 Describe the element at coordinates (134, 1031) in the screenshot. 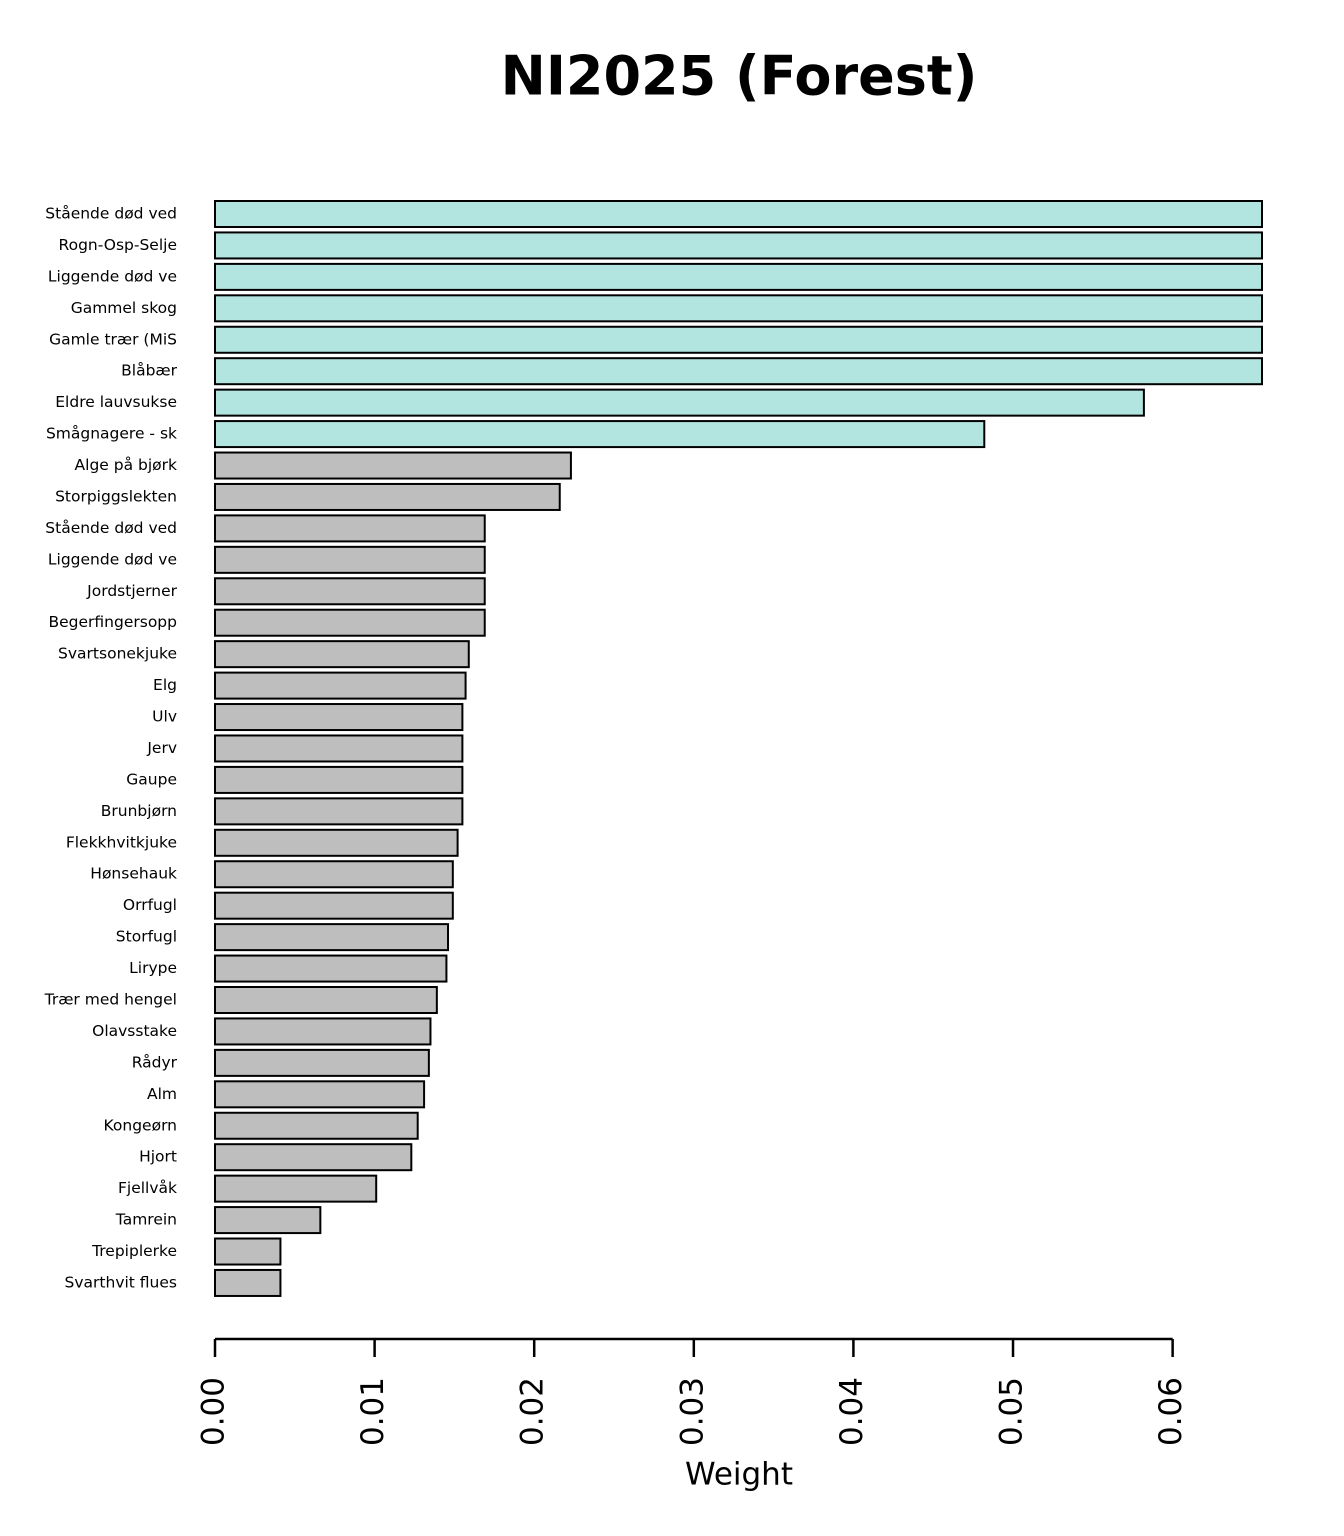

I see `y-tick-label: Olavsstake` at that location.